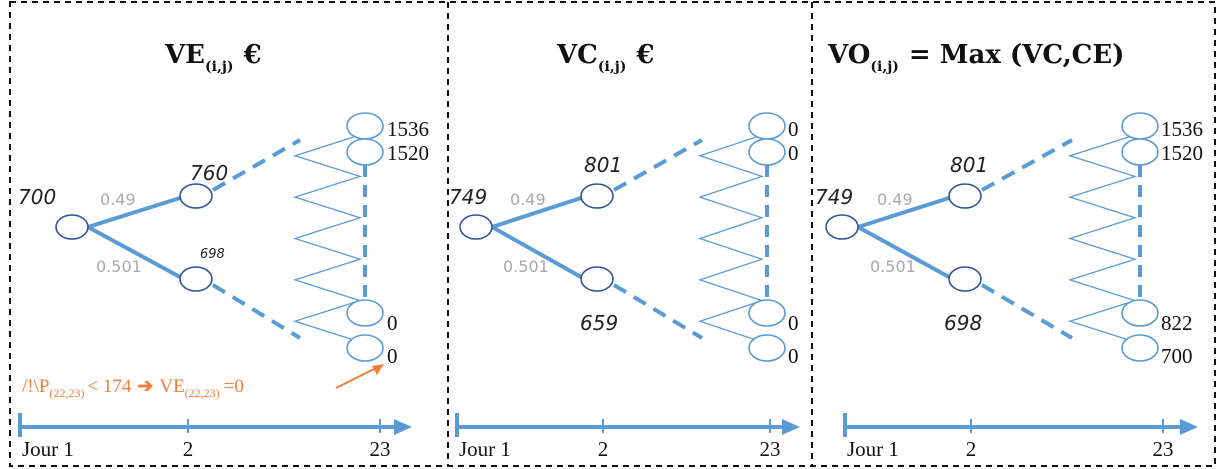 This screenshot has width=1224, height=469. Describe the element at coordinates (359, 376) in the screenshot. I see `note-arrow` at that location.